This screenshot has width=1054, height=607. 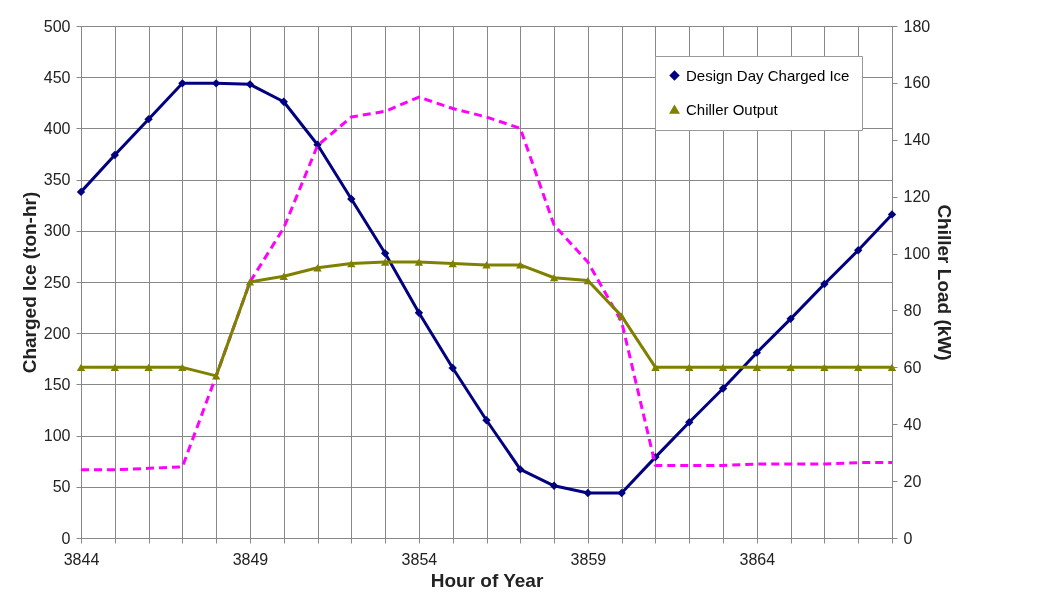 I want to click on y-tick-label: 500, so click(x=57, y=26).